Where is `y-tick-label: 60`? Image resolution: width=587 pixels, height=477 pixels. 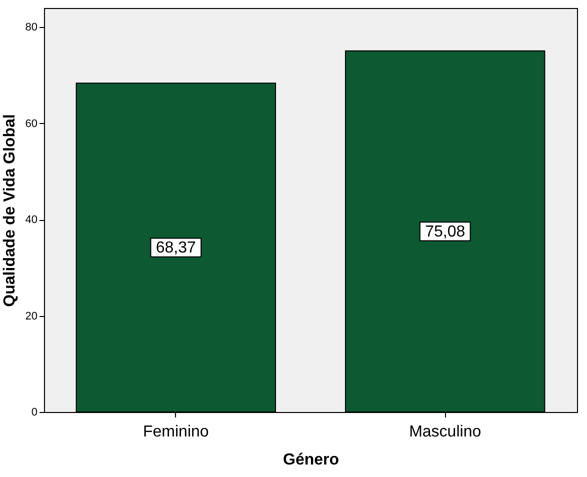
y-tick-label: 60 is located at coordinates (31, 124).